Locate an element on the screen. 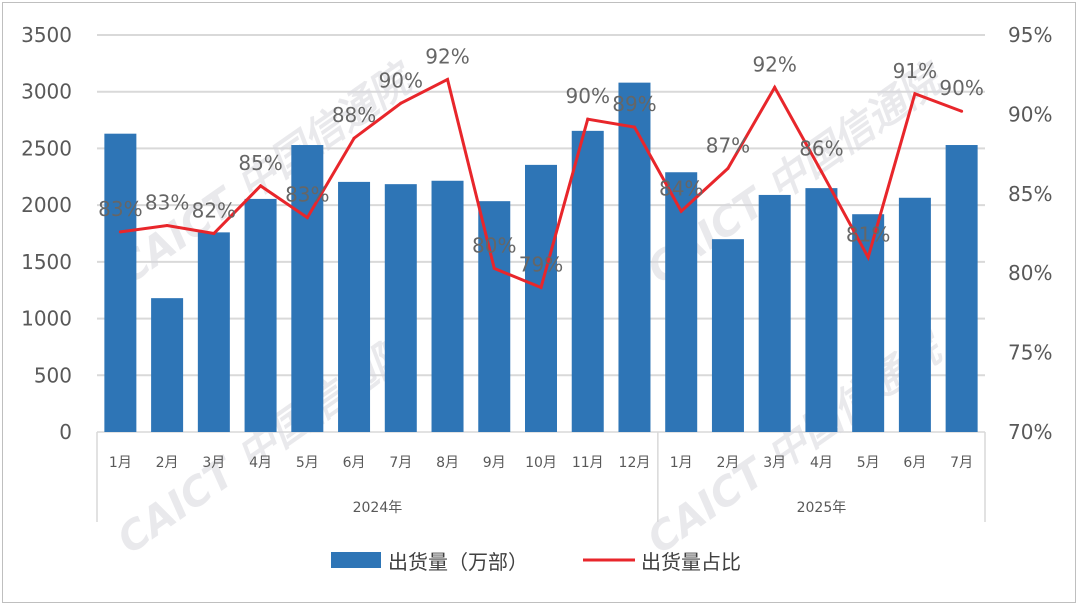 This screenshot has width=1080, height=607. data-label: 82% is located at coordinates (214, 211).